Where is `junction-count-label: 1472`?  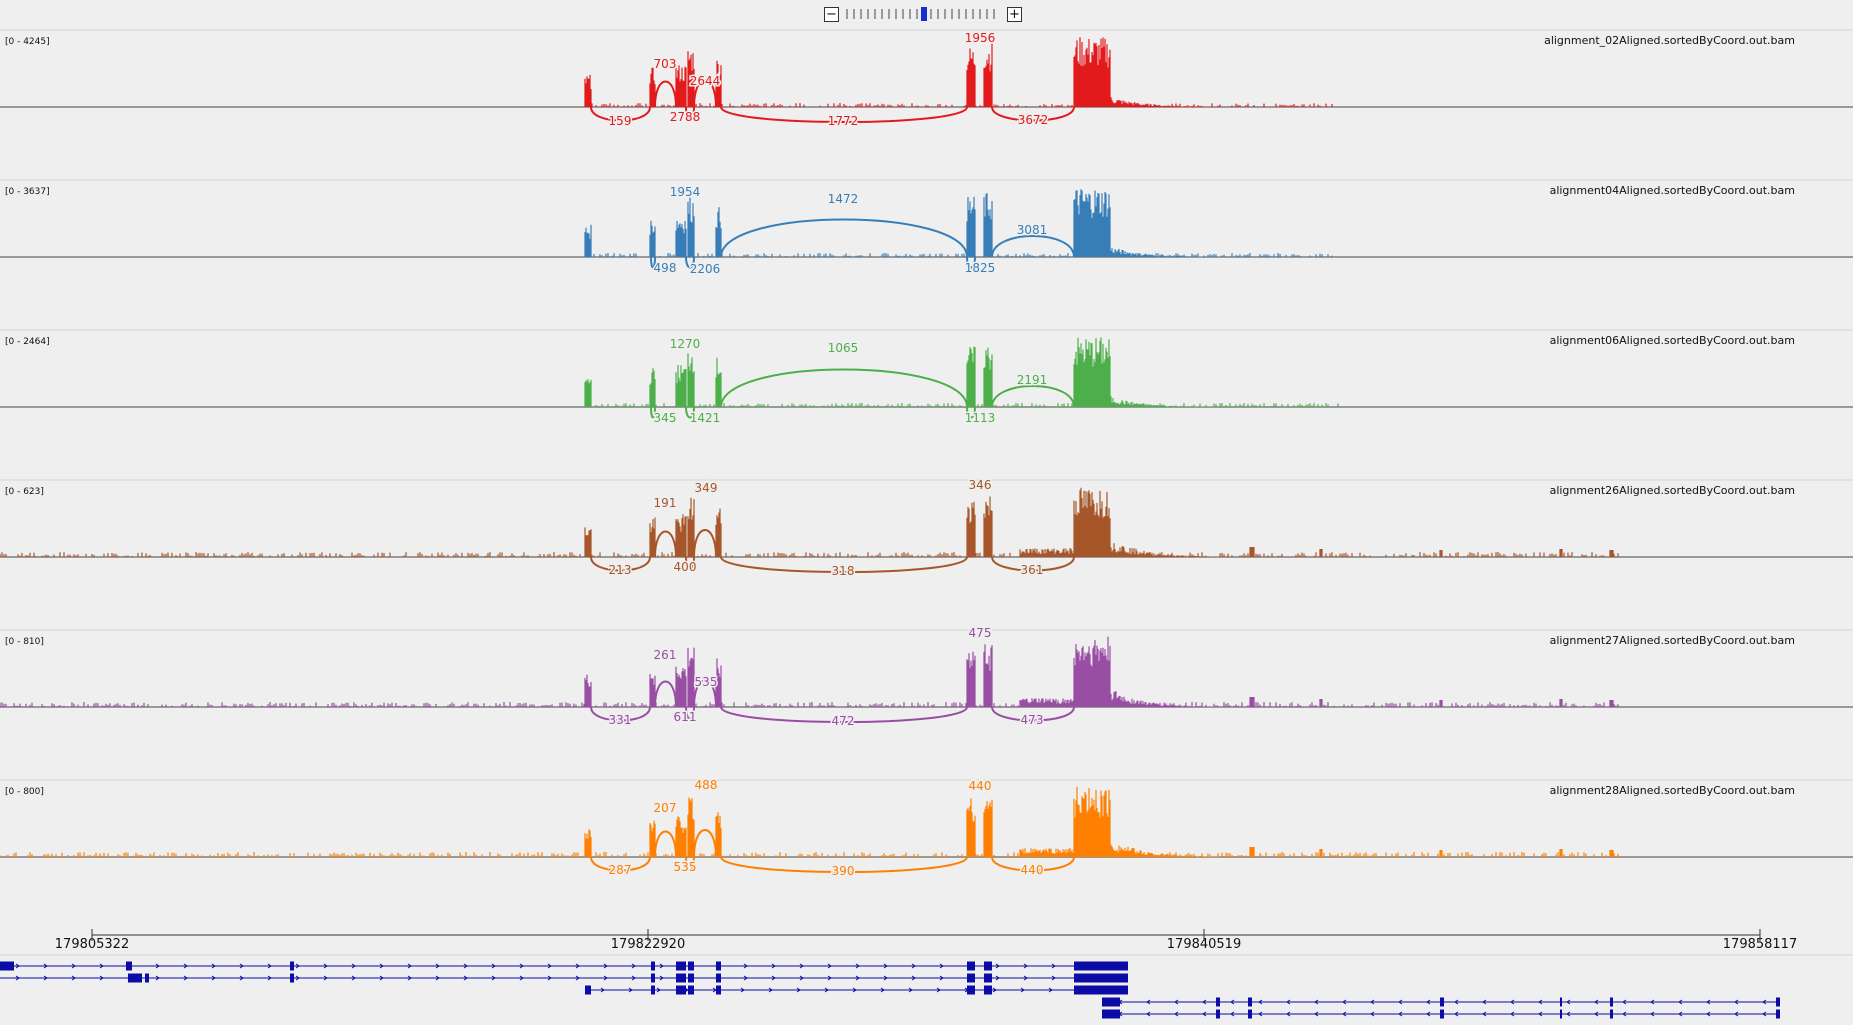 junction-count-label: 1472 is located at coordinates (843, 199).